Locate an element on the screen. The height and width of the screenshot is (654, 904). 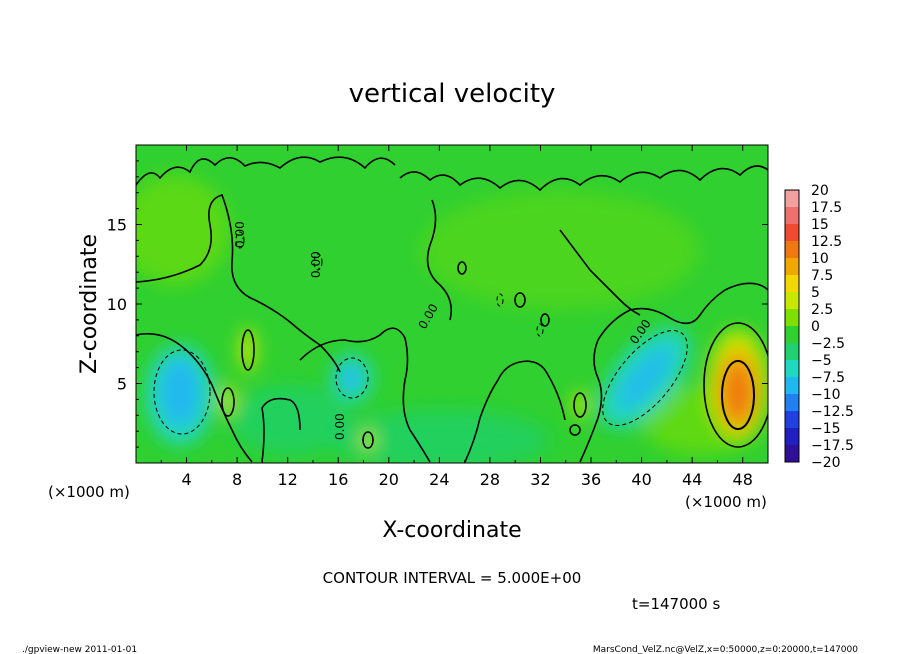
y-axis-label: Z-coordinate is located at coordinates (89, 304).